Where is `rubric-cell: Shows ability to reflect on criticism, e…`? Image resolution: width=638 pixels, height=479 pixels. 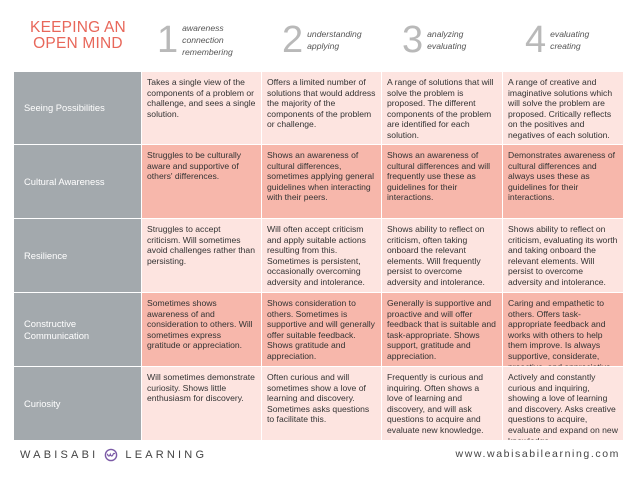
rubric-cell: Shows ability to reflect on criticism, e… is located at coordinates (562, 256).